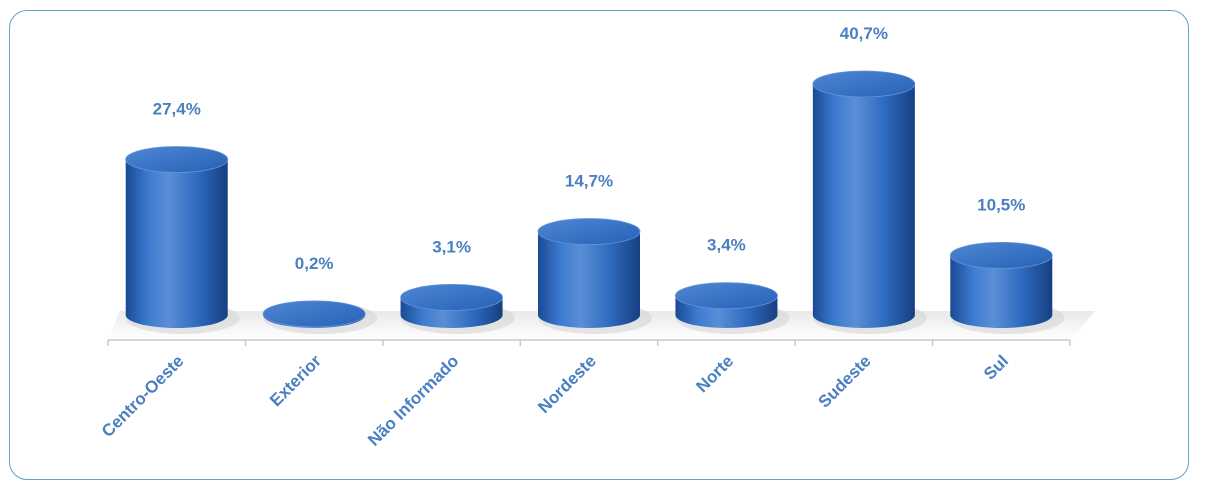 This screenshot has width=1205, height=490. I want to click on bar-norte, so click(732, 308).